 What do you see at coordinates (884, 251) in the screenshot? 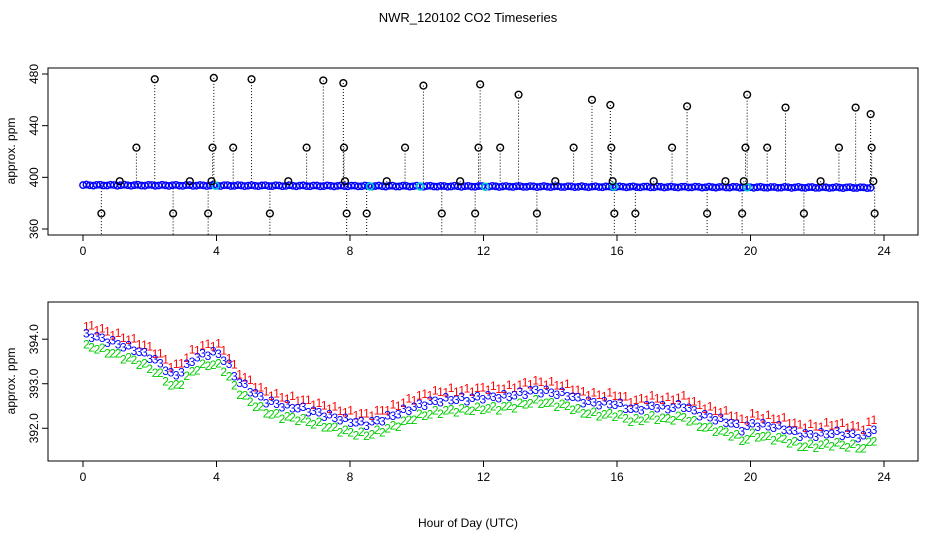
I see `top-x-tick-label: 24` at bounding box center [884, 251].